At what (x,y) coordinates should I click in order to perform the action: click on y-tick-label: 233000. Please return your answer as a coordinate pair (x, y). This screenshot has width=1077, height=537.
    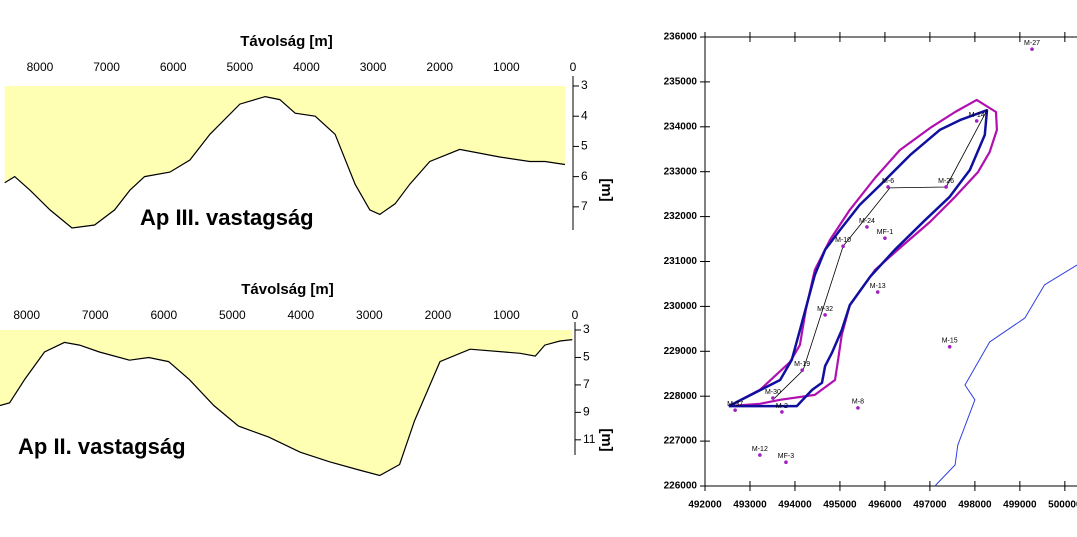
    Looking at the image, I should click on (681, 171).